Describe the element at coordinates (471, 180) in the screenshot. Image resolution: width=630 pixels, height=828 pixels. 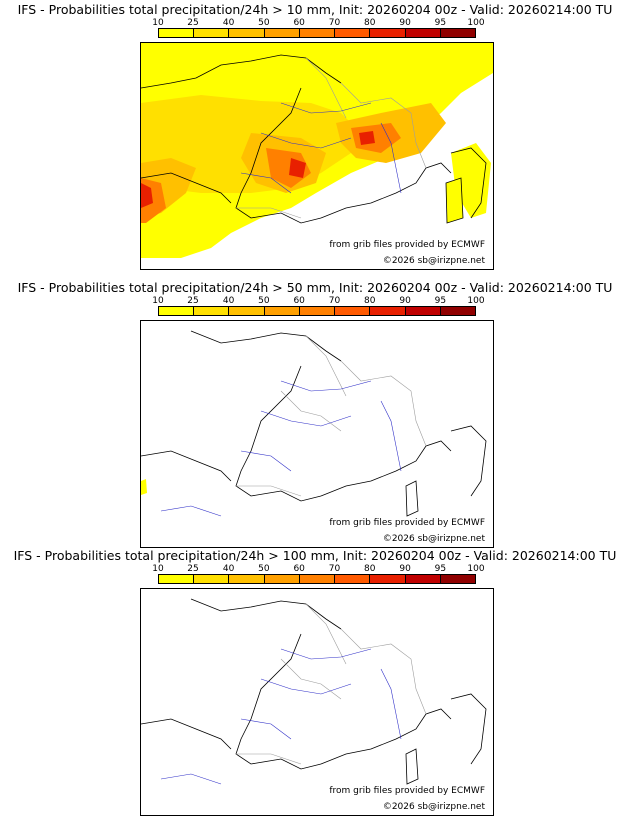
I see `precip-area-italy` at that location.